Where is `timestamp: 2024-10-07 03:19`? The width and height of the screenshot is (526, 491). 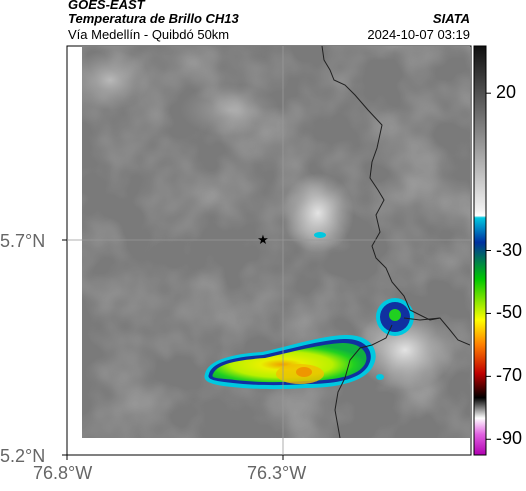
timestamp: 2024-10-07 03:19 is located at coordinates (418, 34).